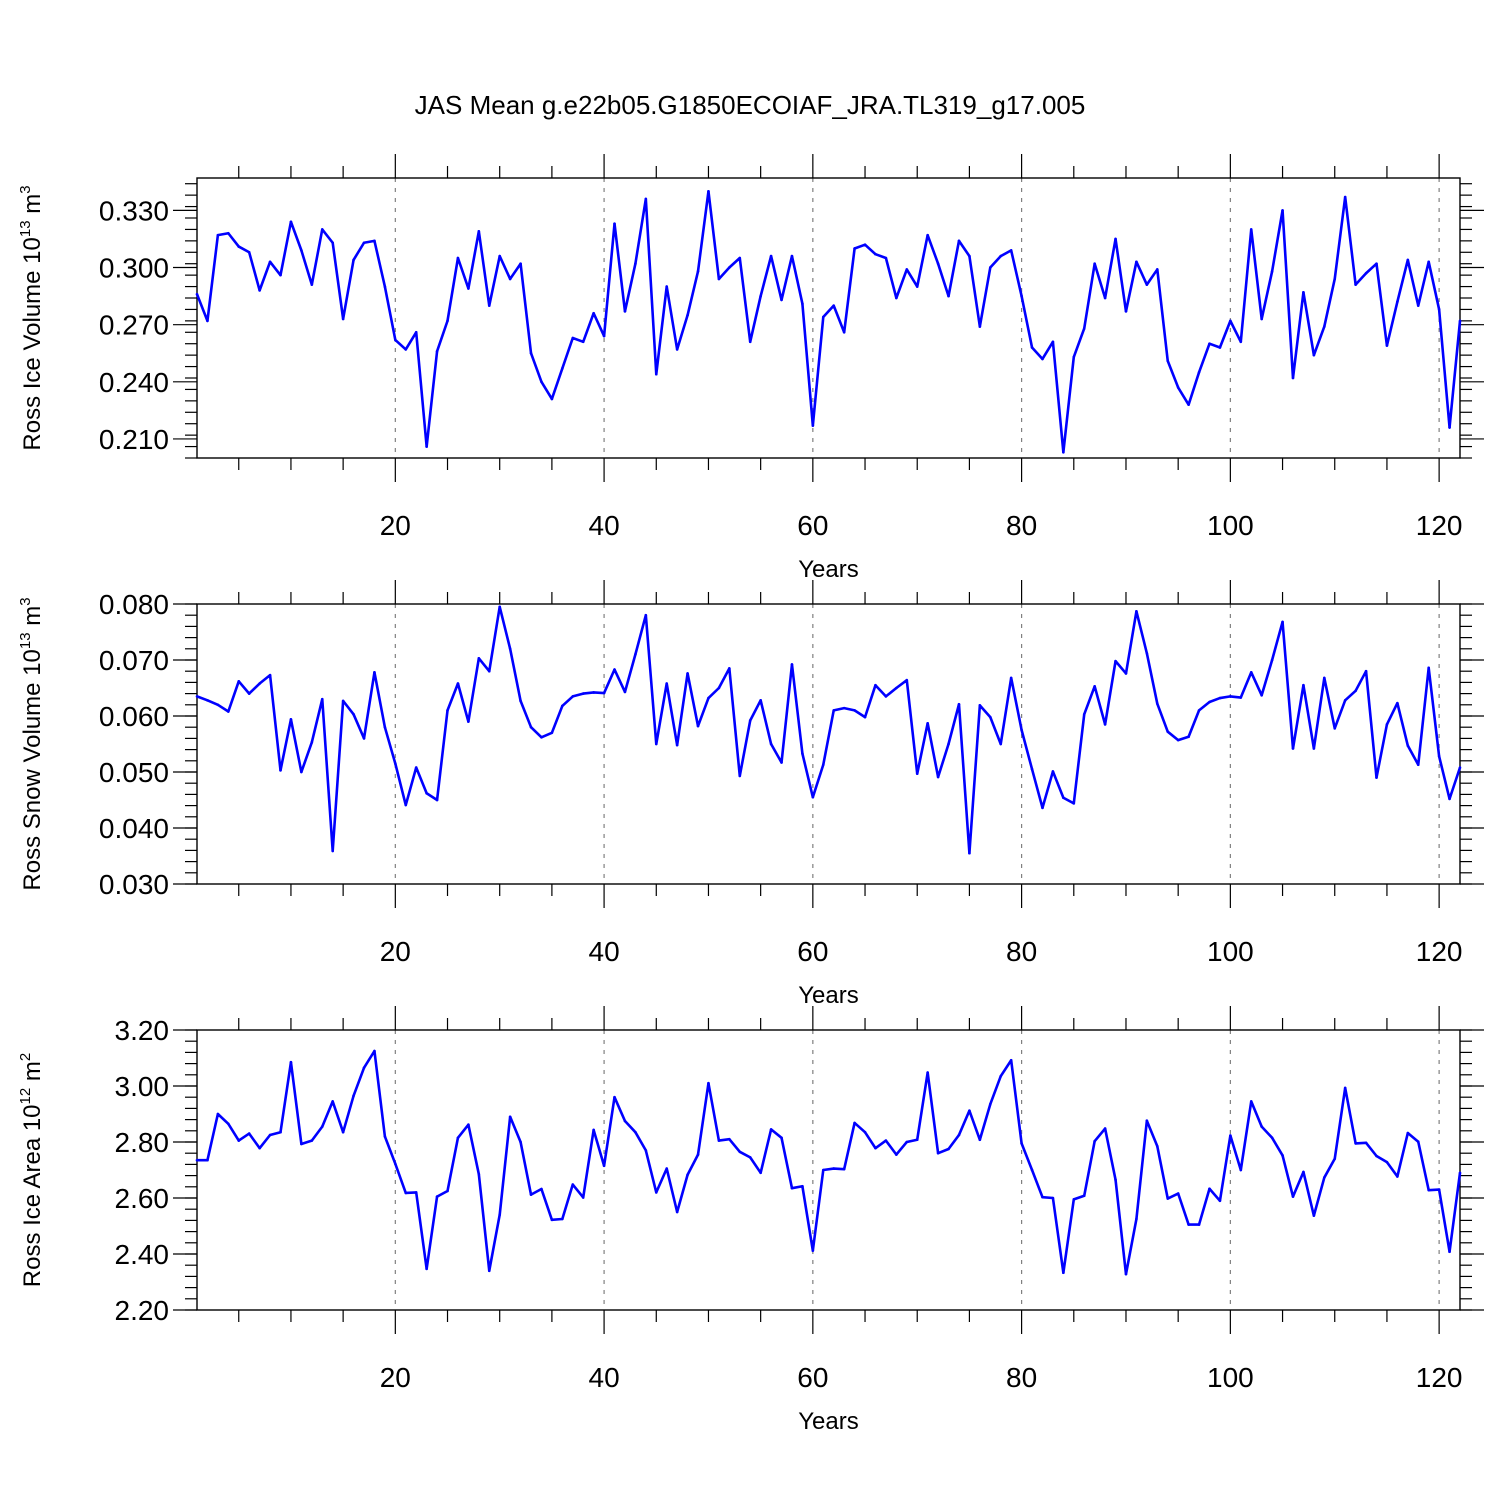 The width and height of the screenshot is (1500, 1500). I want to click on y-tick-label: 2.40, so click(142, 1254).